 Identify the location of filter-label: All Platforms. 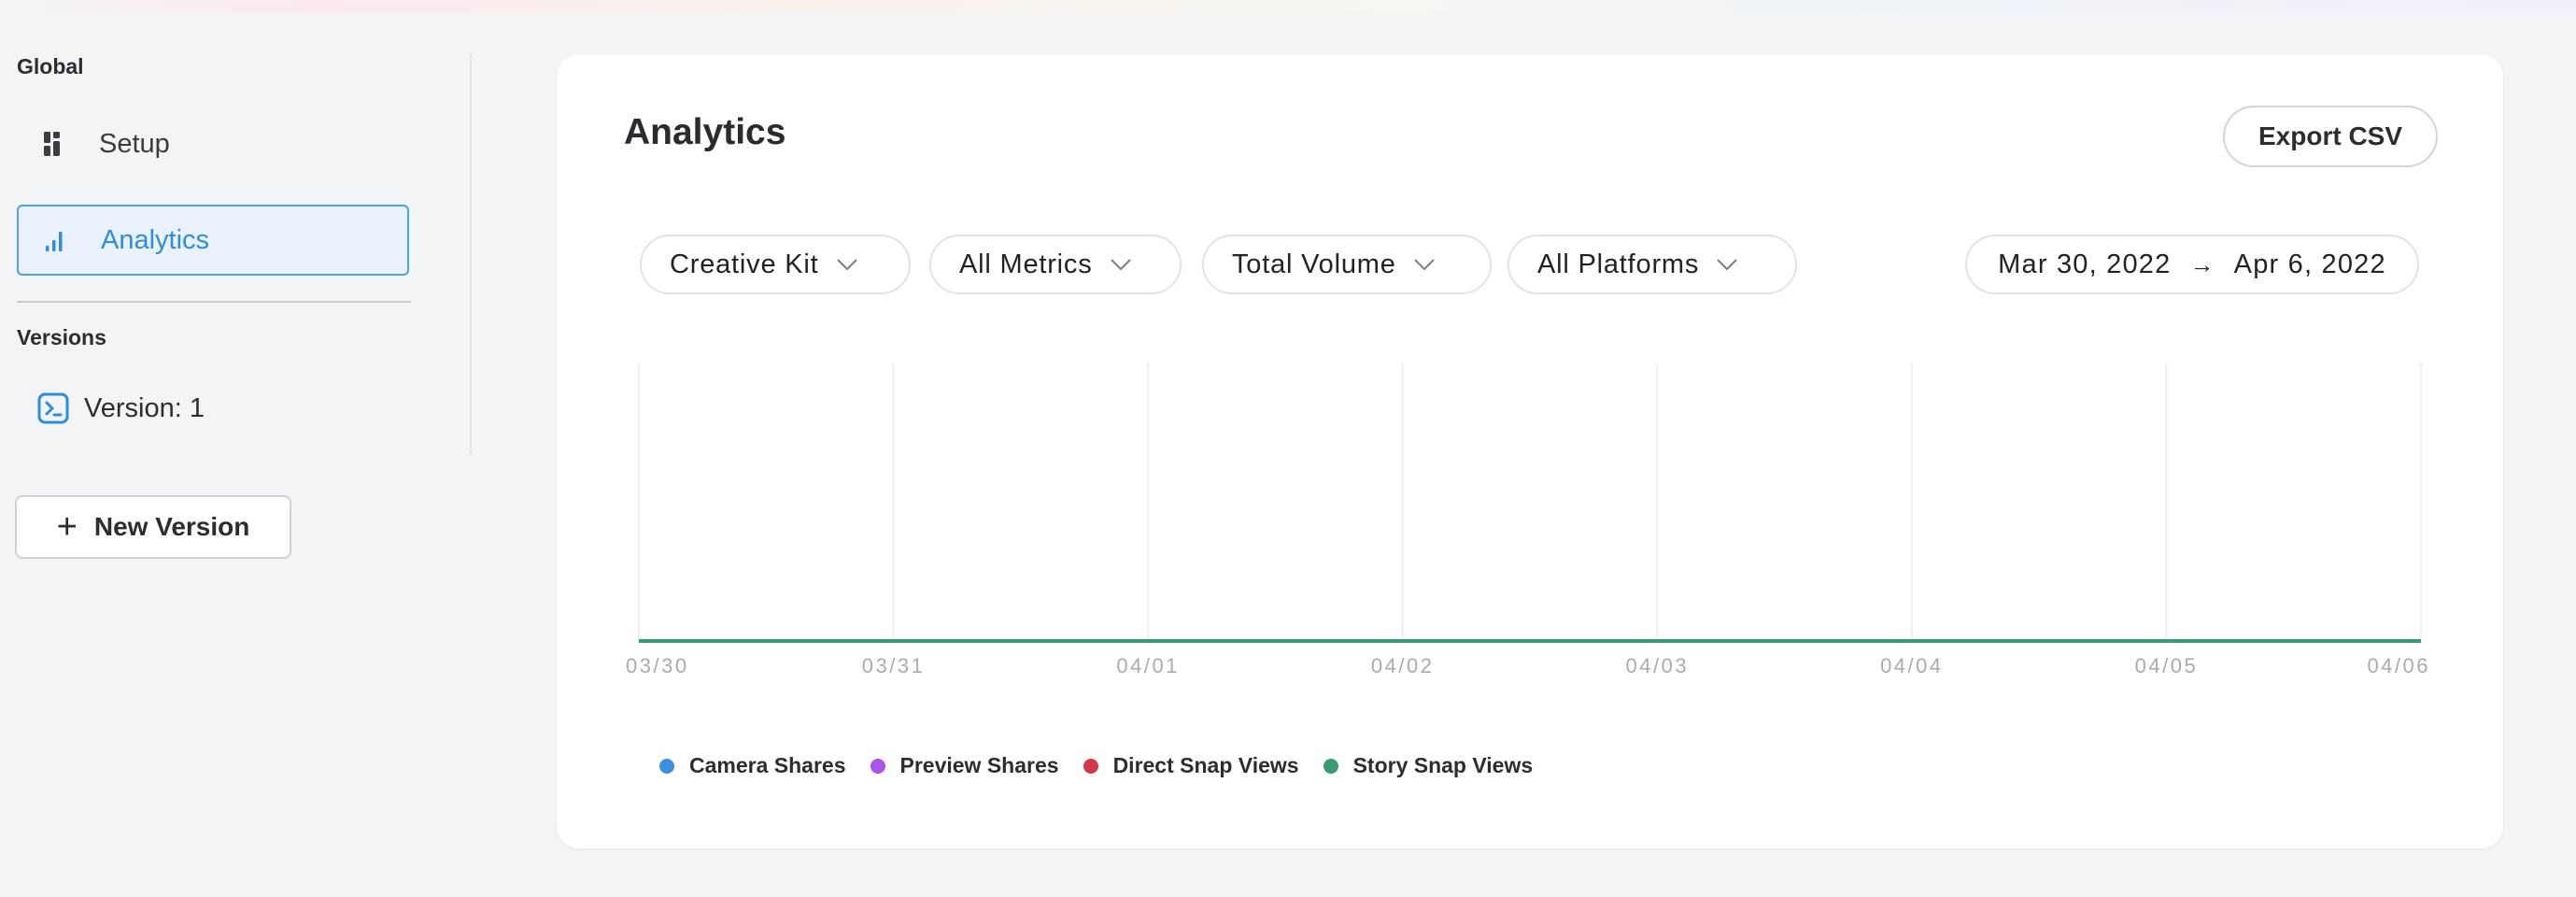
(1618, 264).